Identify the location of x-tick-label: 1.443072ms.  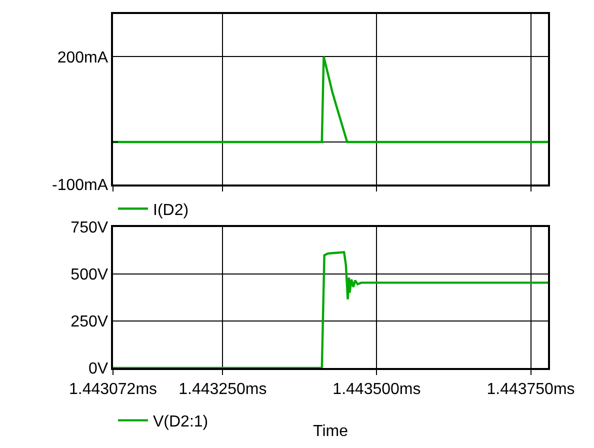
(113, 389).